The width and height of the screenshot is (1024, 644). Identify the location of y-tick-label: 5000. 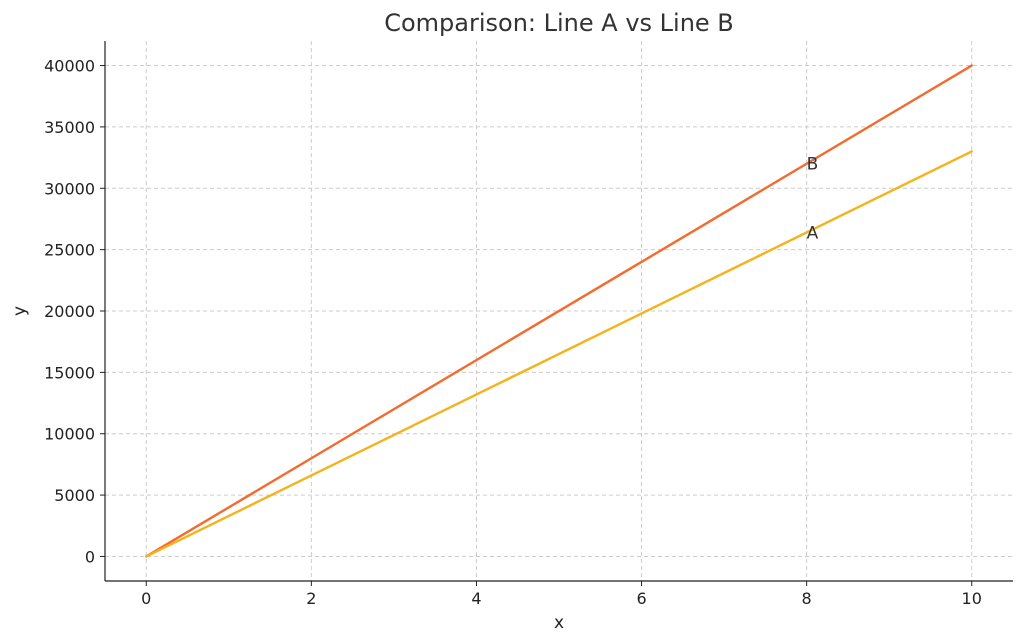
(74, 495).